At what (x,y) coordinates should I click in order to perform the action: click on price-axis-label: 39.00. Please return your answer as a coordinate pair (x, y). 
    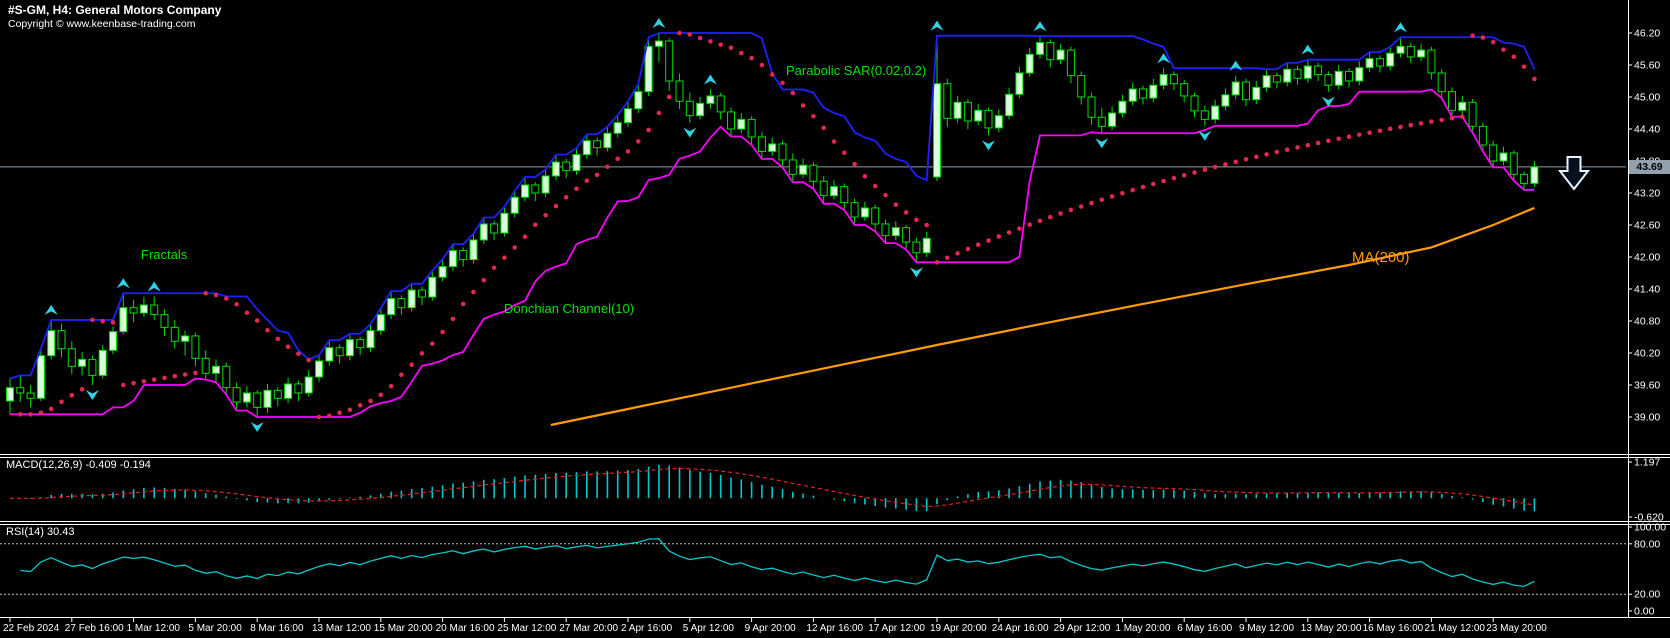
    Looking at the image, I should click on (1647, 417).